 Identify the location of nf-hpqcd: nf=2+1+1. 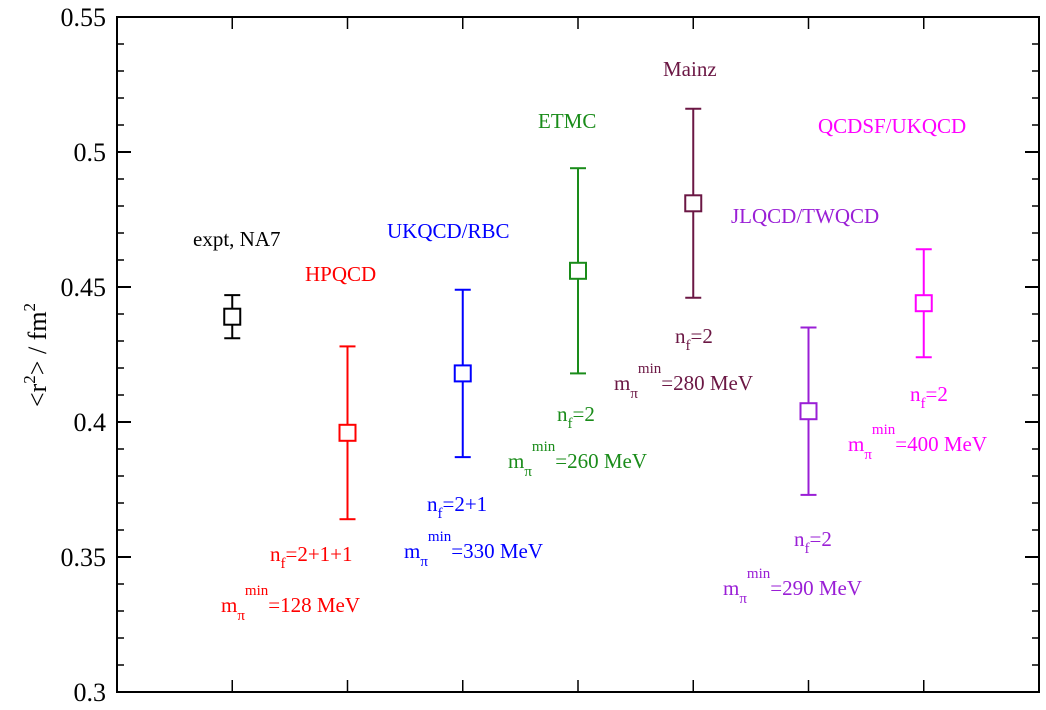
(311, 557).